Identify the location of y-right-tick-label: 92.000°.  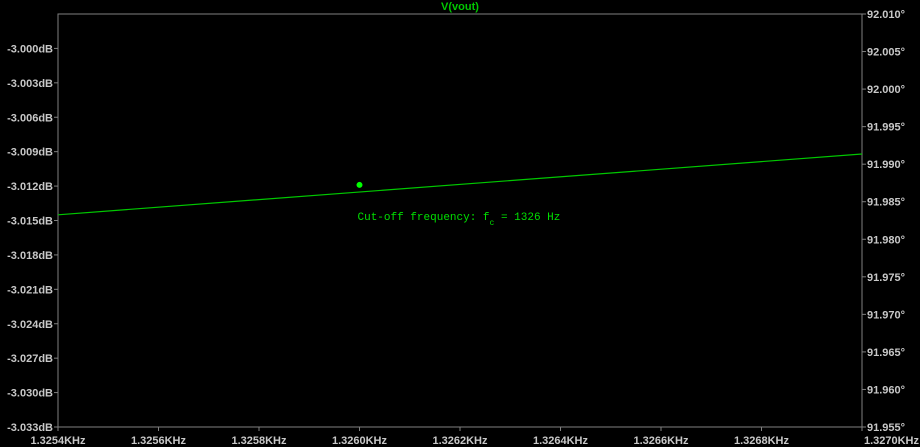
(886, 90).